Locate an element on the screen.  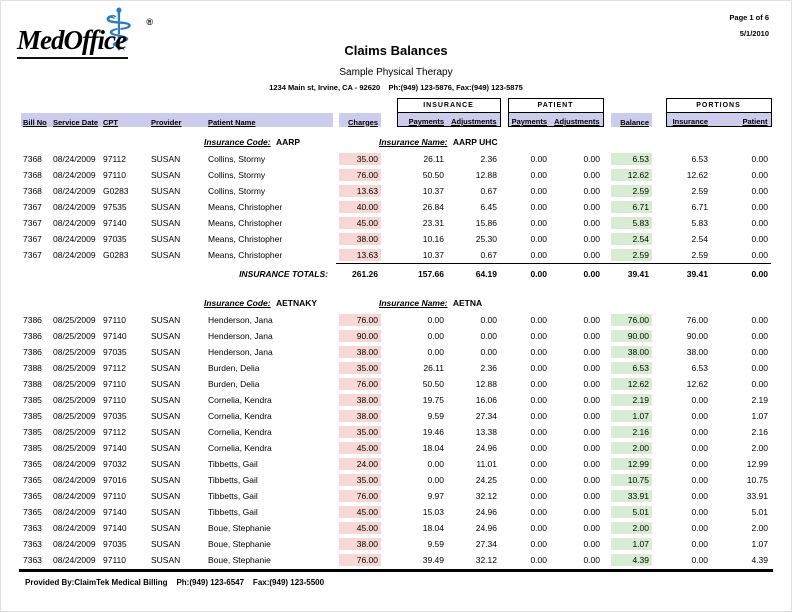
bill-no: 7388 is located at coordinates (32, 384).